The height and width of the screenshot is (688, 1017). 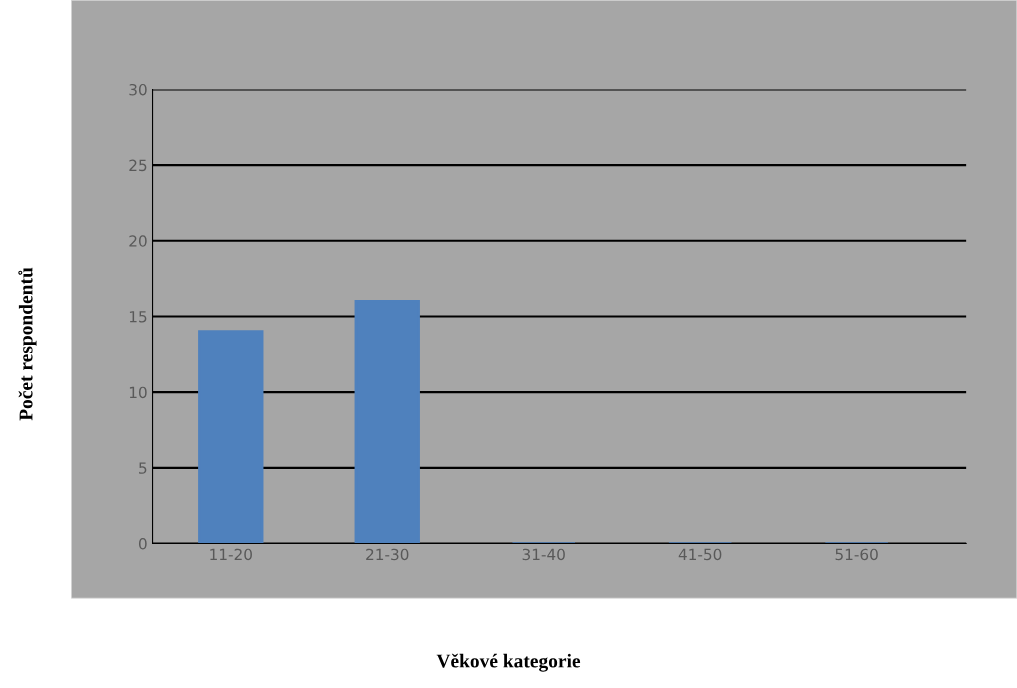 I want to click on y-axis-title: Počet respondentů, so click(x=27, y=344).